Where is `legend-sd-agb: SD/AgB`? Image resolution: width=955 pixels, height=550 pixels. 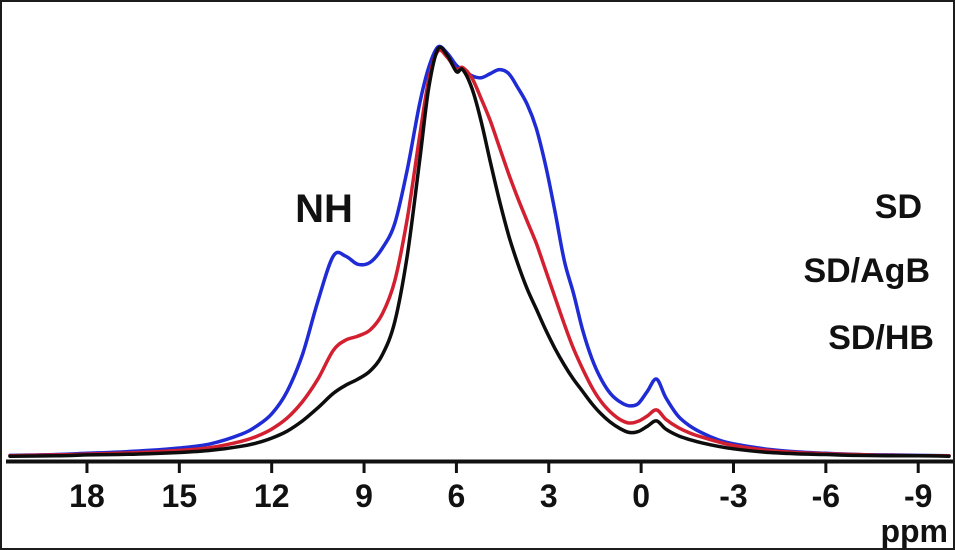 legend-sd-agb: SD/AgB is located at coordinates (866, 271).